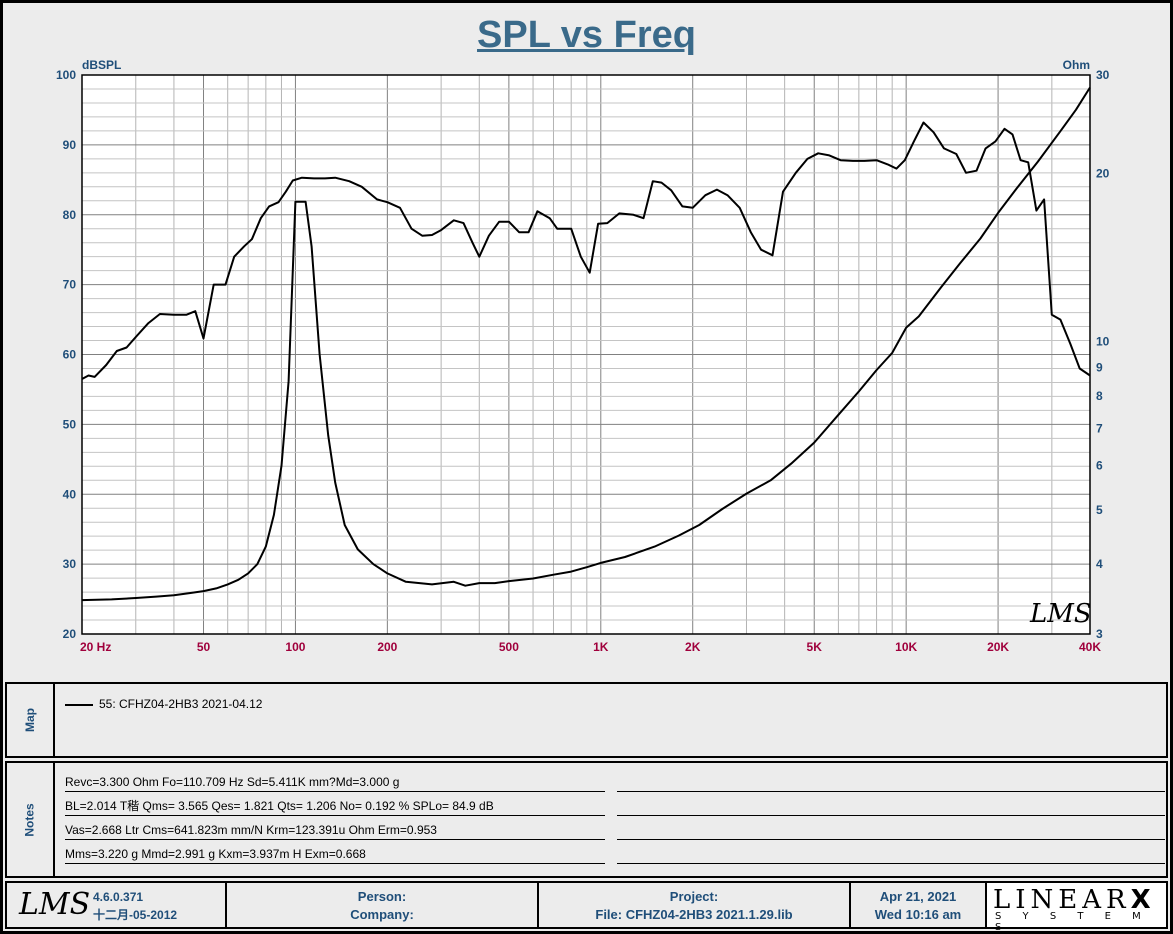 The height and width of the screenshot is (934, 1173). Describe the element at coordinates (1103, 342) in the screenshot. I see `y-right-tick-label: 10` at that location.